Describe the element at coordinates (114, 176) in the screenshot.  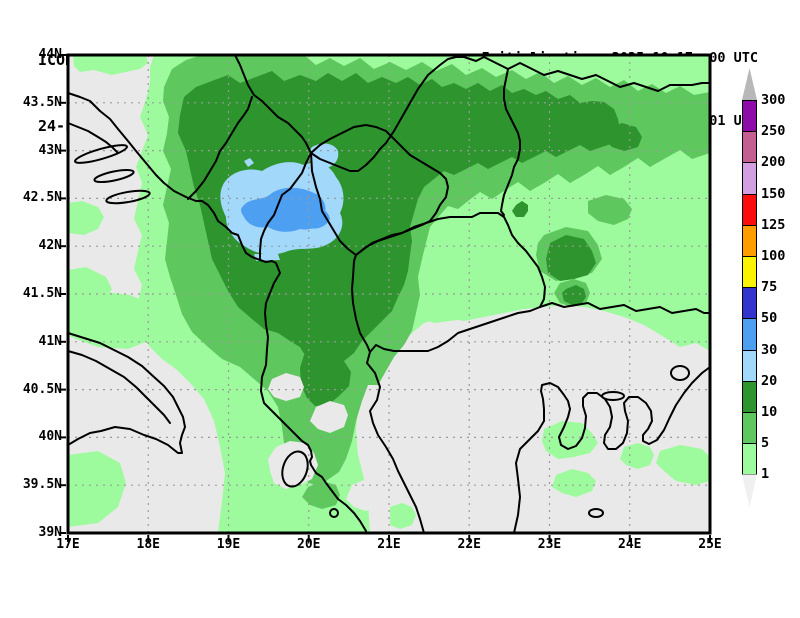
I see `island-mljet` at that location.